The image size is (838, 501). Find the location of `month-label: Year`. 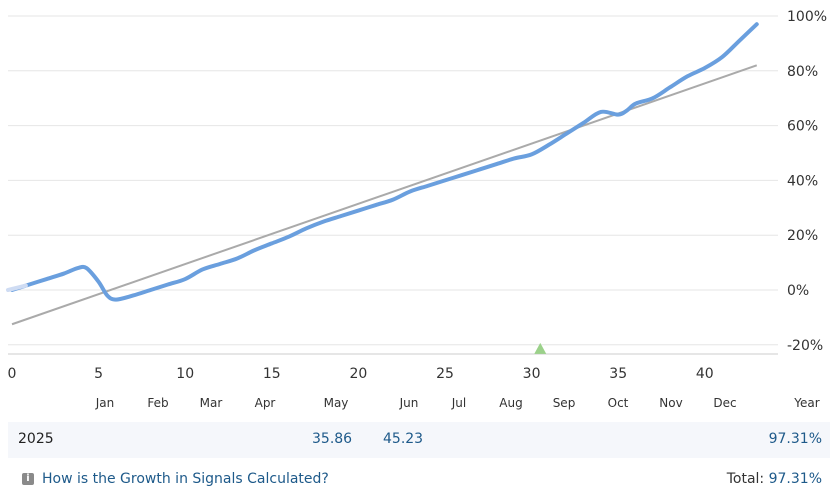

month-label: Year is located at coordinates (806, 403).